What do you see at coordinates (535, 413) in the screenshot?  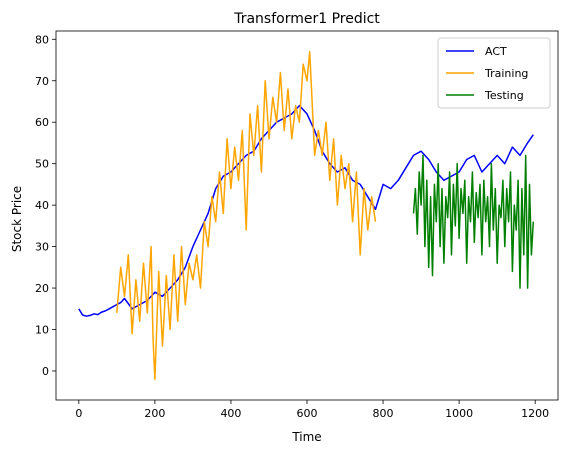 I see `x-tick-label: 1200` at bounding box center [535, 413].